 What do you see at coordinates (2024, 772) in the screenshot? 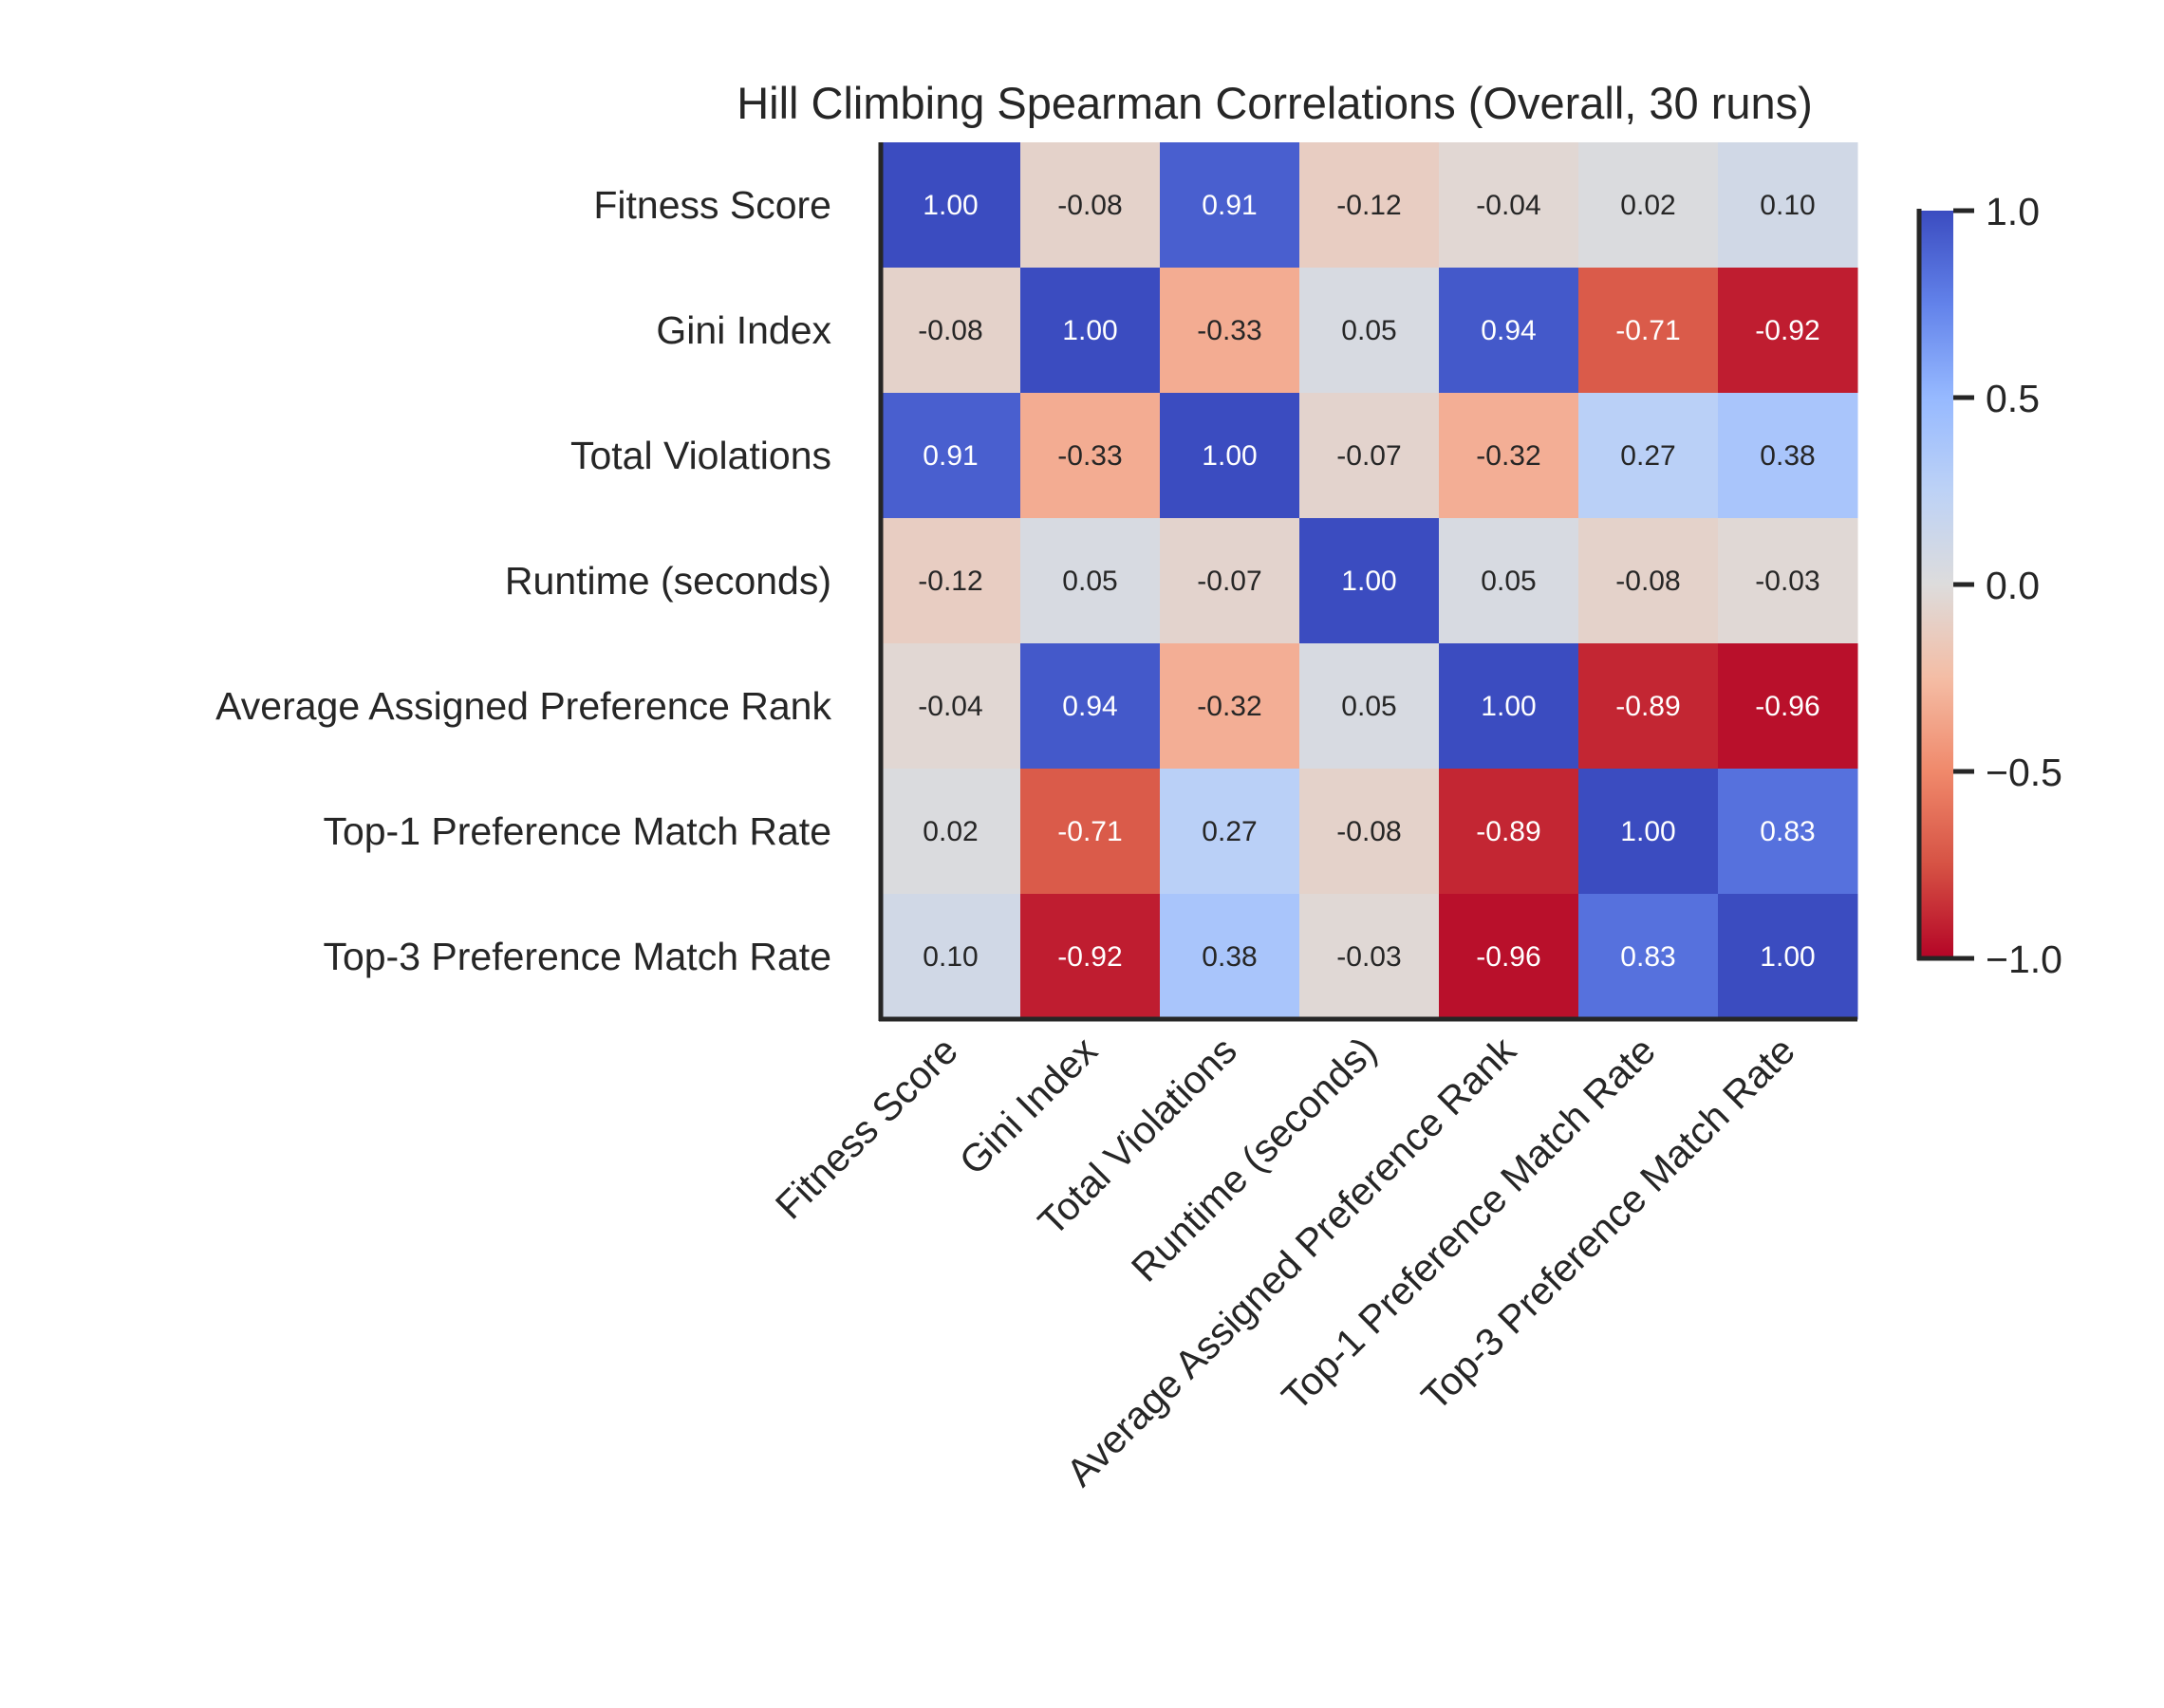
I see `colorbar-tick-label: −0.5` at bounding box center [2024, 772].